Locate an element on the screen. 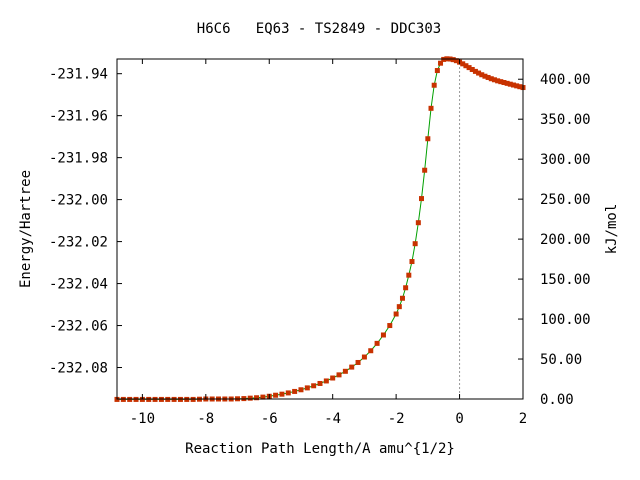 The height and width of the screenshot is (480, 640). y2-tick-label: 400.00 is located at coordinates (565, 80).